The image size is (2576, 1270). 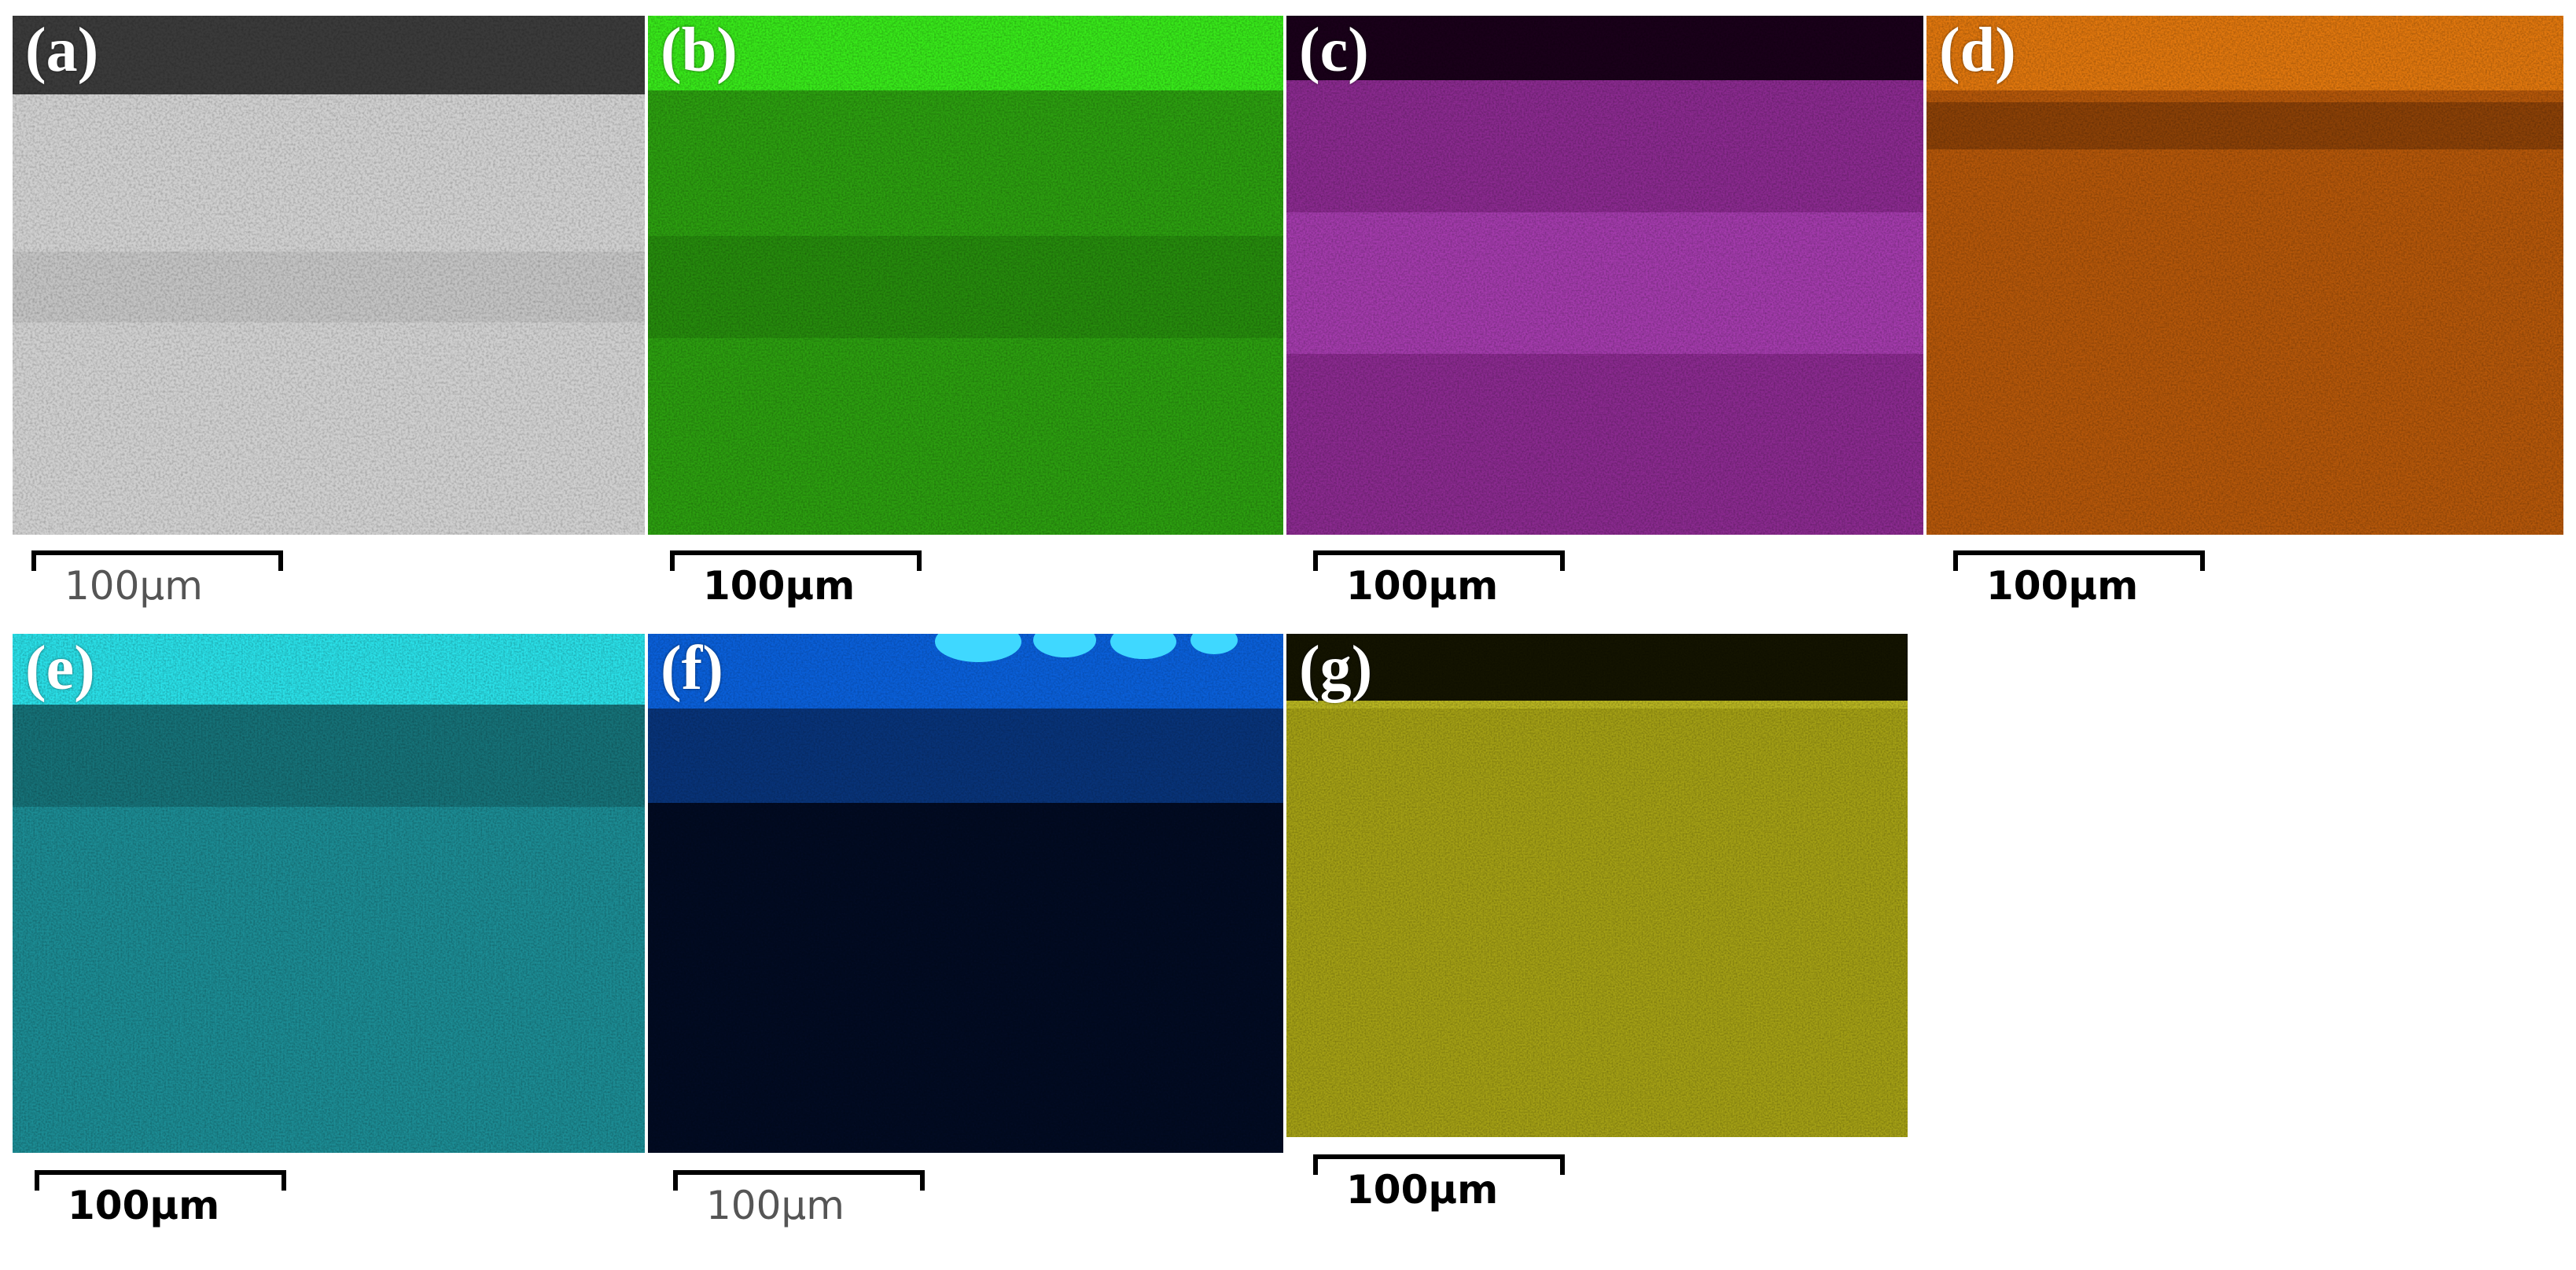 I want to click on scalebar-c: 100µm, so click(x=1439, y=581).